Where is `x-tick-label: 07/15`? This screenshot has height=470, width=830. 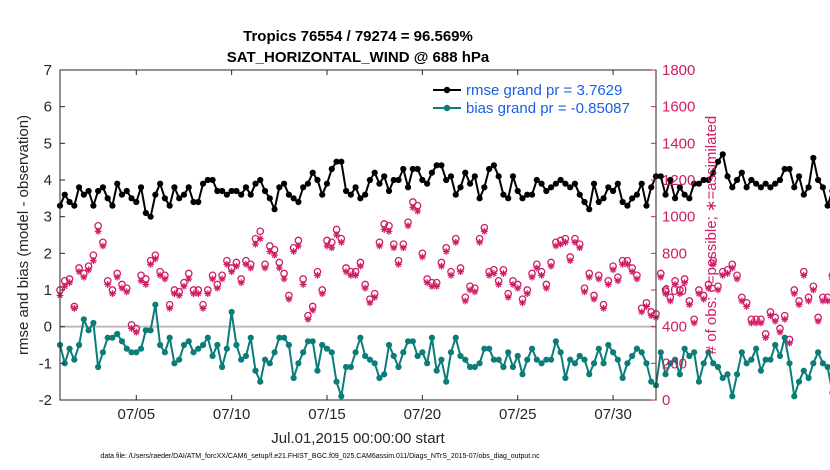 x-tick-label: 07/15 is located at coordinates (327, 414).